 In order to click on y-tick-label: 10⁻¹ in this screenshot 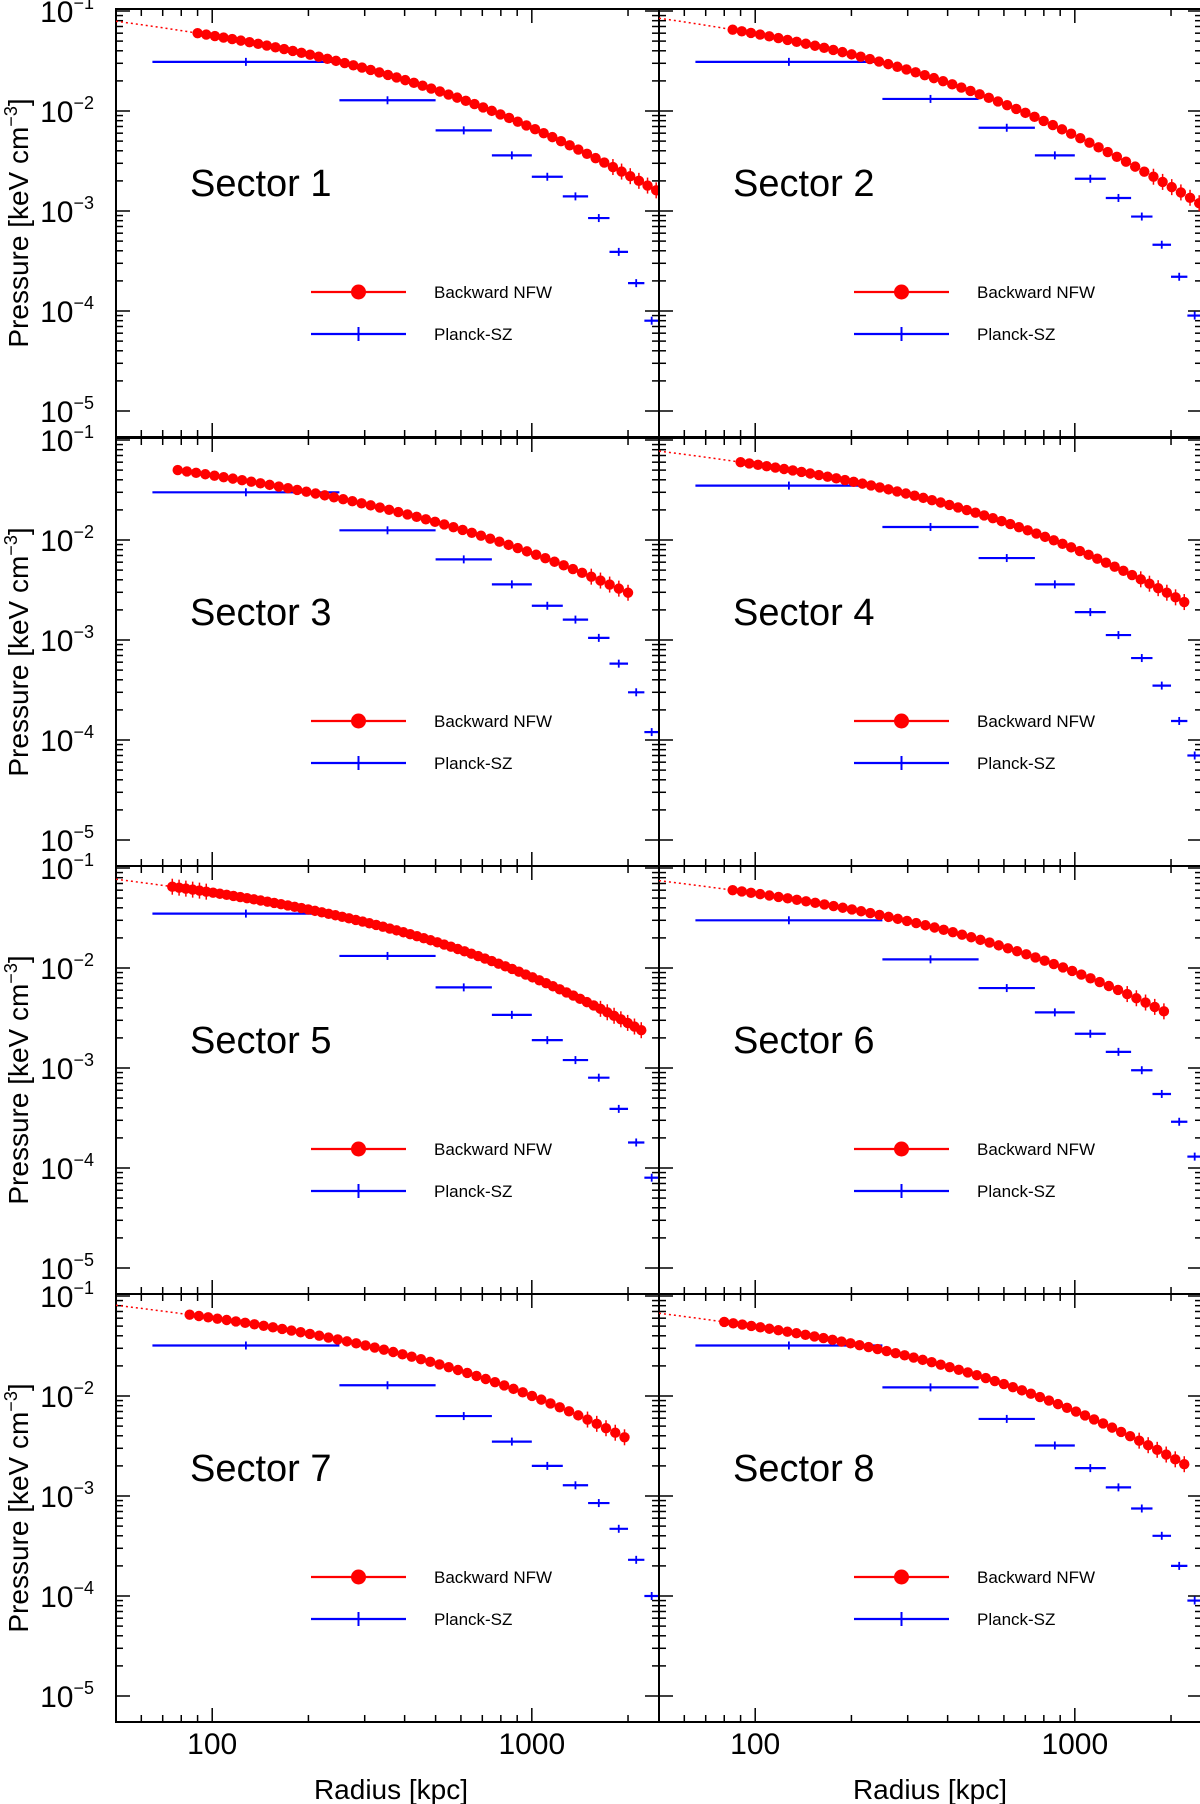, I will do `click(67, 440)`.